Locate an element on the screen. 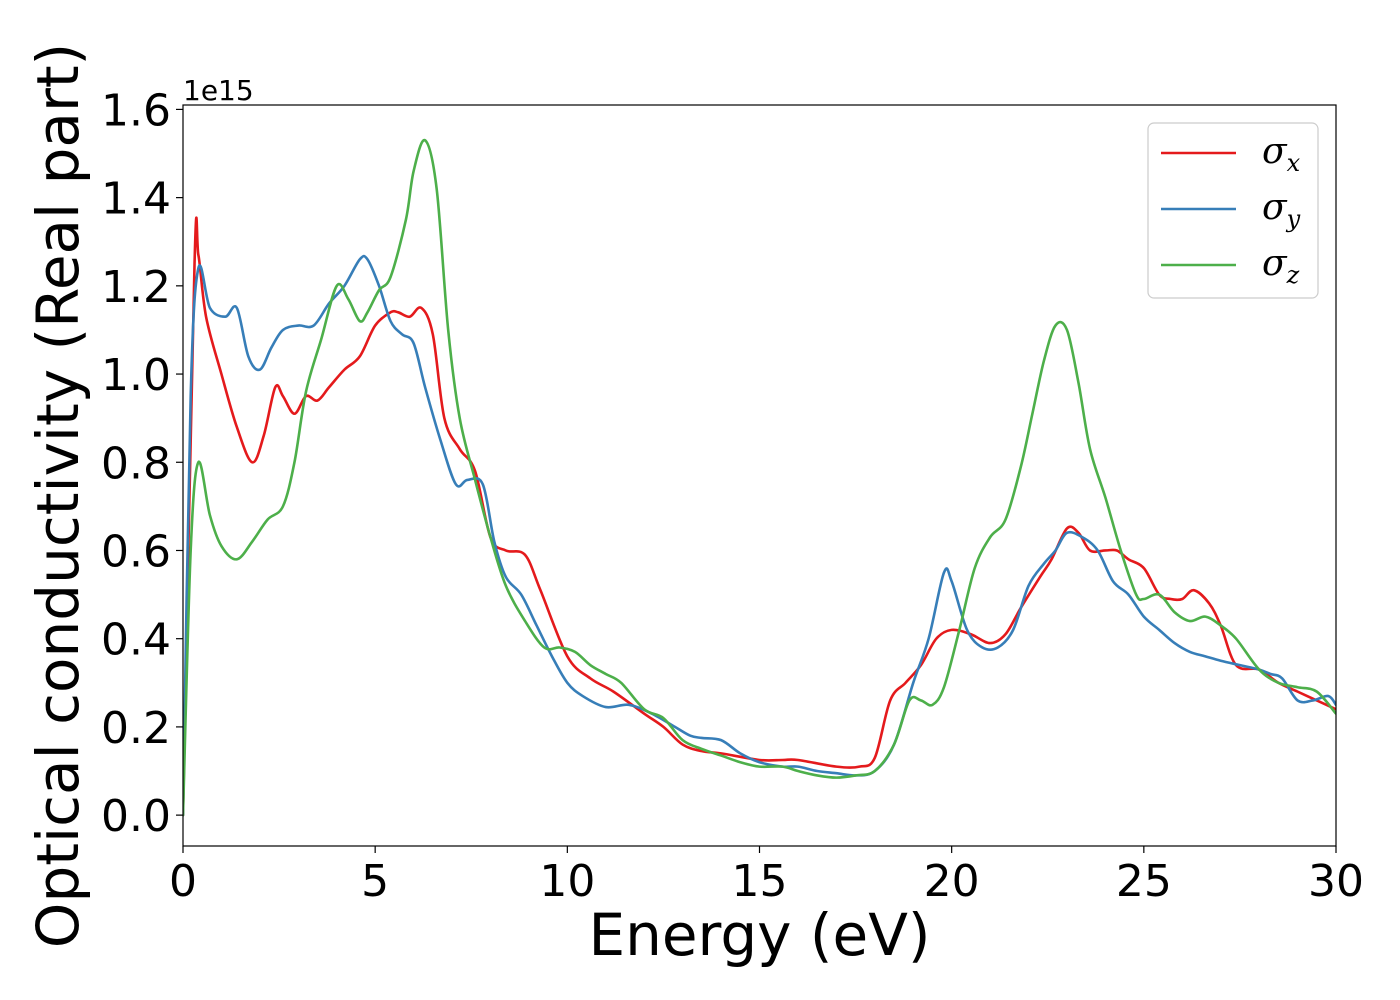 The width and height of the screenshot is (1400, 1000). legend-label-y: σy is located at coordinates (1281, 210).